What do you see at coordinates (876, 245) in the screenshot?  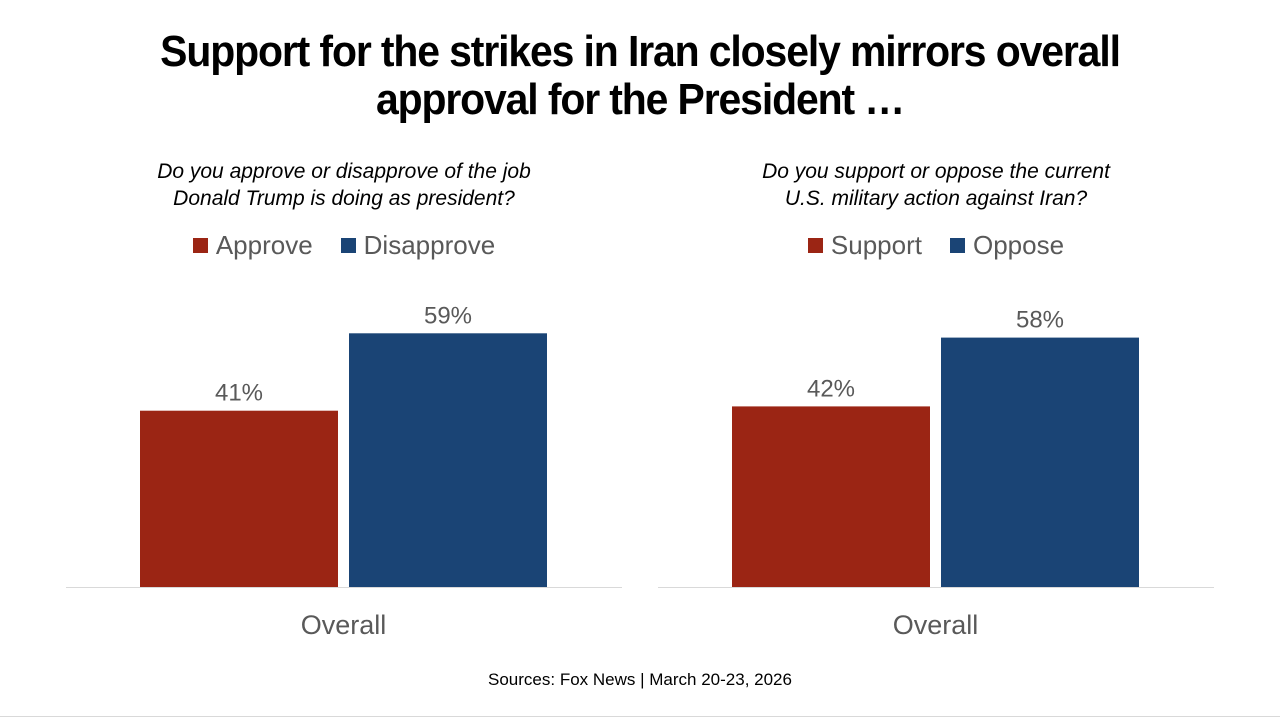 I see `legend-label-support: Support` at bounding box center [876, 245].